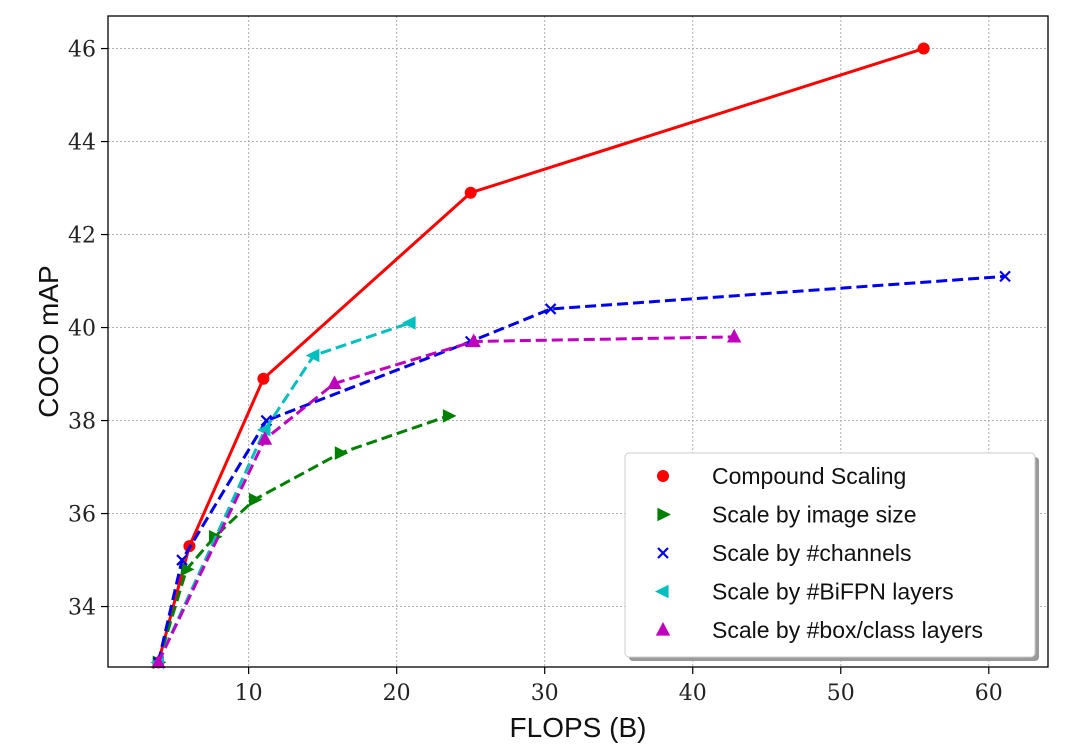 This screenshot has width=1075, height=747. What do you see at coordinates (82, 515) in the screenshot?
I see `y-tick-label: 36` at bounding box center [82, 515].